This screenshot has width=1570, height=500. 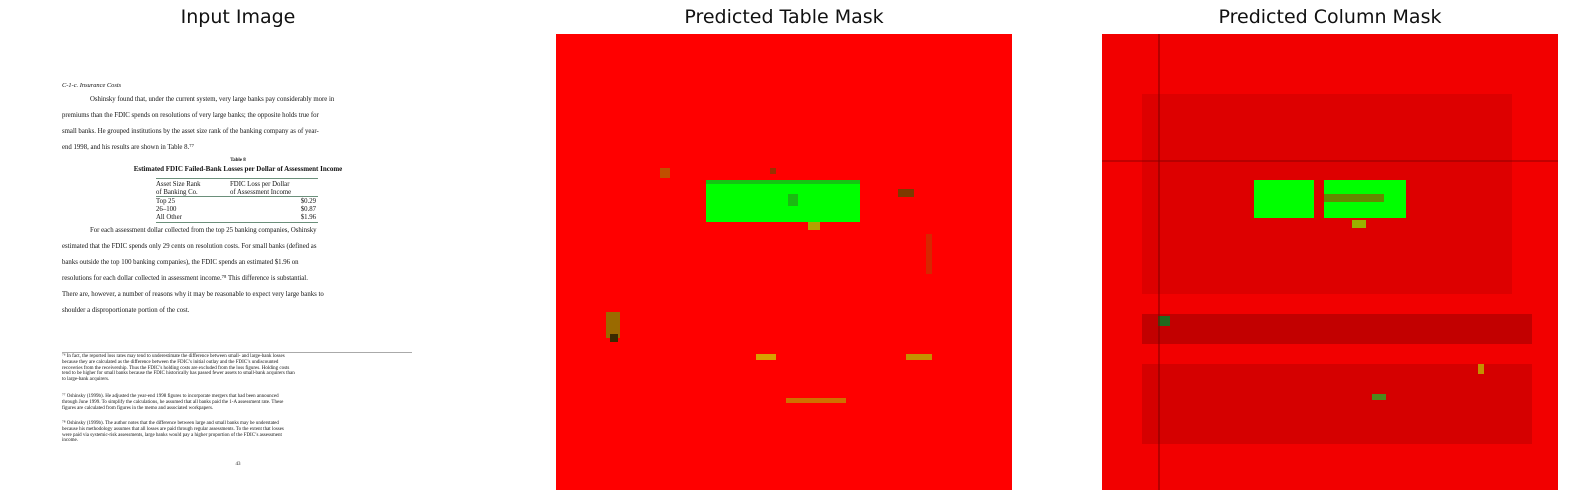 I want to click on table-cell: Top 25, so click(x=165, y=201).